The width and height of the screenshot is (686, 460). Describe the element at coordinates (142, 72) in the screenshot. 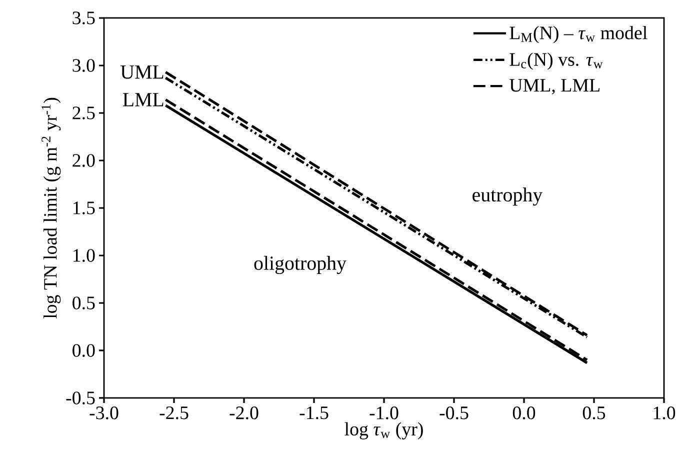

I see `annotation: UML` at that location.